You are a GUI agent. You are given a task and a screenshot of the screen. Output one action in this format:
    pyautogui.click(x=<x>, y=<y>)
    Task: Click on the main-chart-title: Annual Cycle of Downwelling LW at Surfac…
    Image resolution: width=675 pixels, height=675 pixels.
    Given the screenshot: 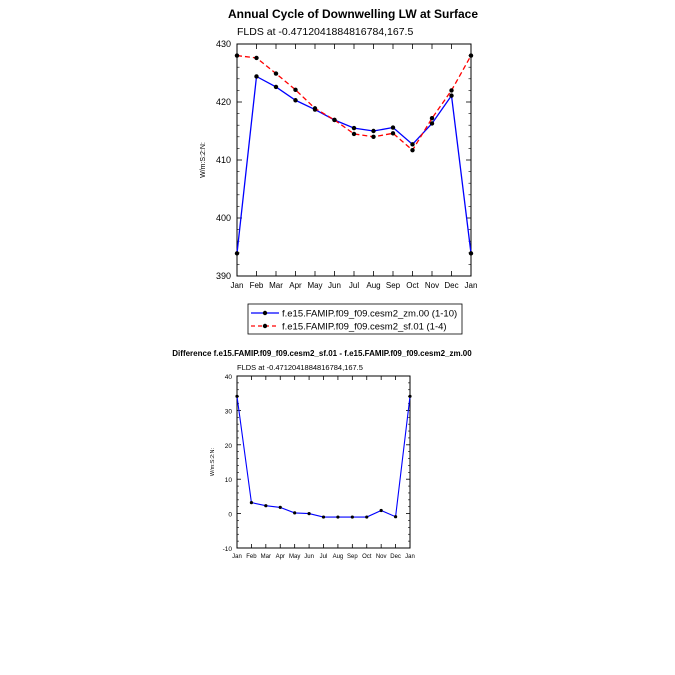 What is the action you would take?
    pyautogui.click(x=353, y=14)
    